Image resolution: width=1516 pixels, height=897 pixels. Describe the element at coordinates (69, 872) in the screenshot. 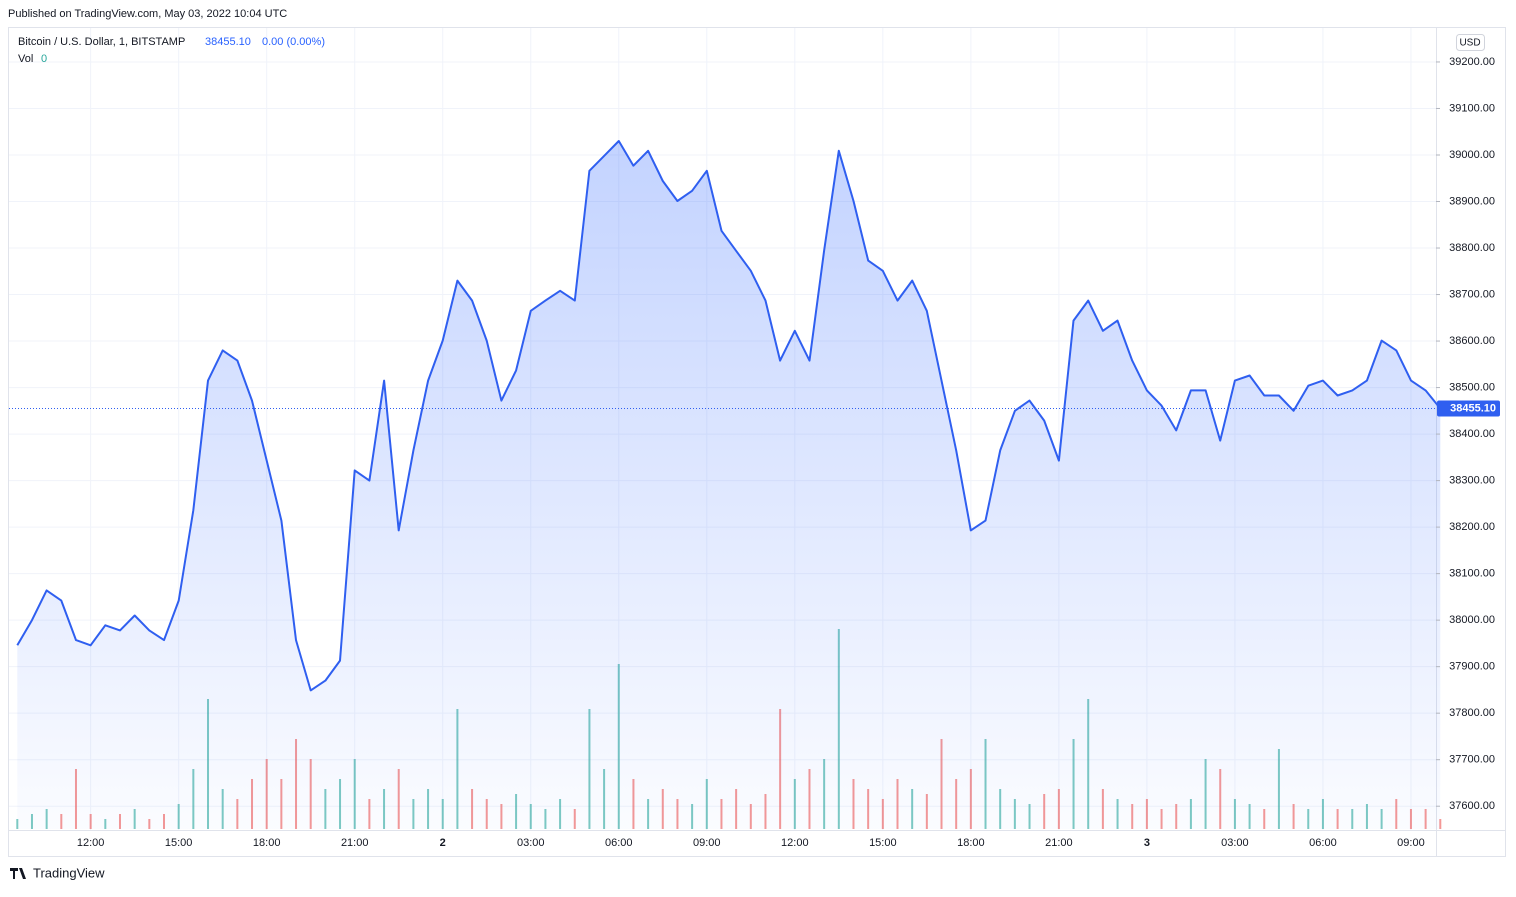

I see `footer: TradingView` at that location.